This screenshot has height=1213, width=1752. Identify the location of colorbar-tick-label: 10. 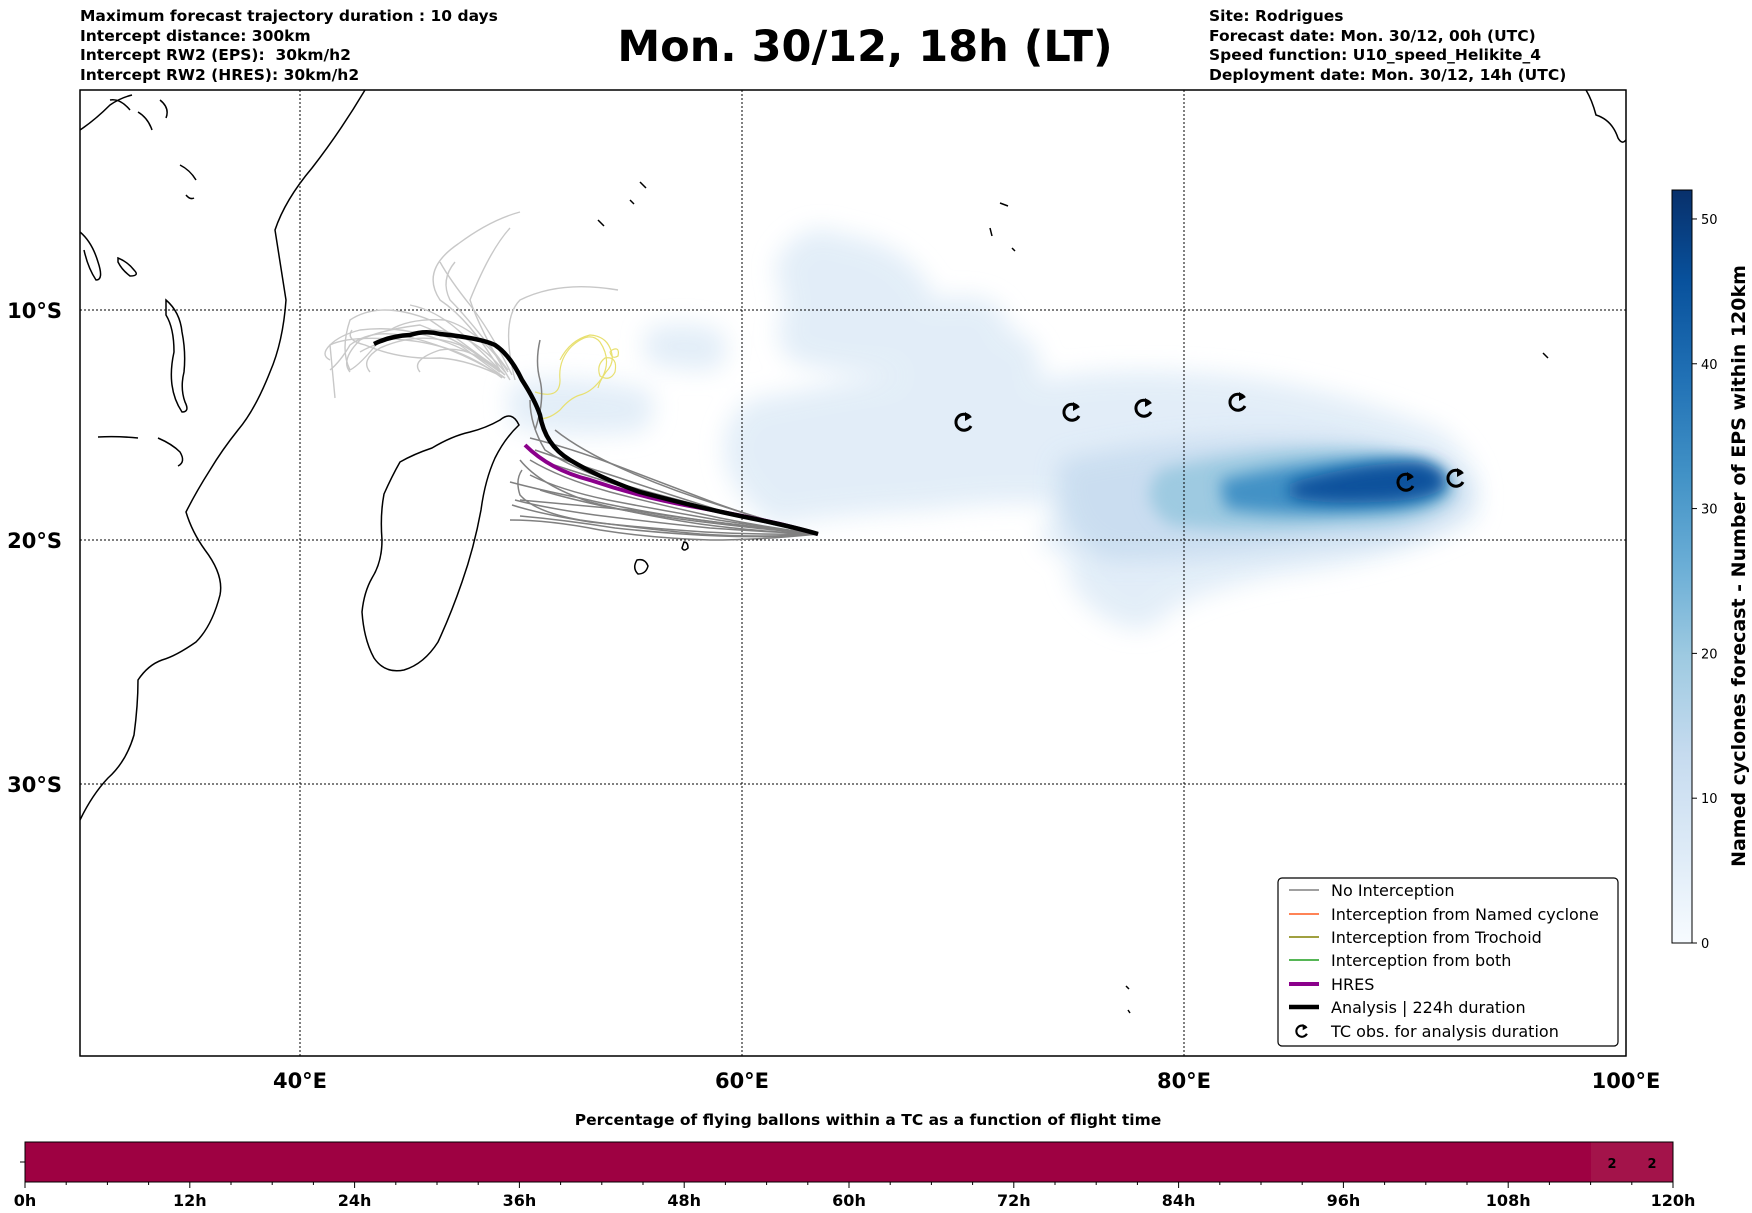
(1709, 799).